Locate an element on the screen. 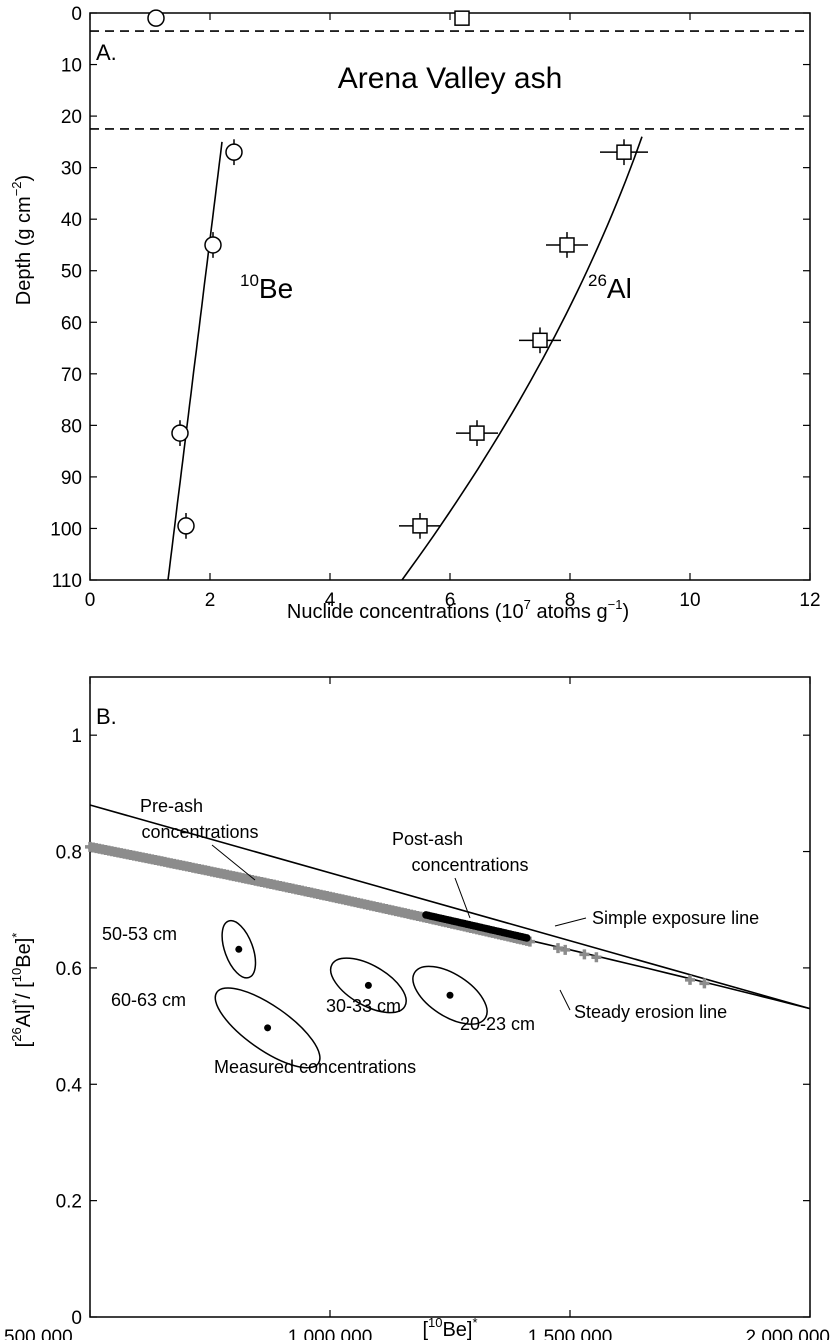 The width and height of the screenshot is (832, 1340). a-x-tick-label: 0 is located at coordinates (90, 600).